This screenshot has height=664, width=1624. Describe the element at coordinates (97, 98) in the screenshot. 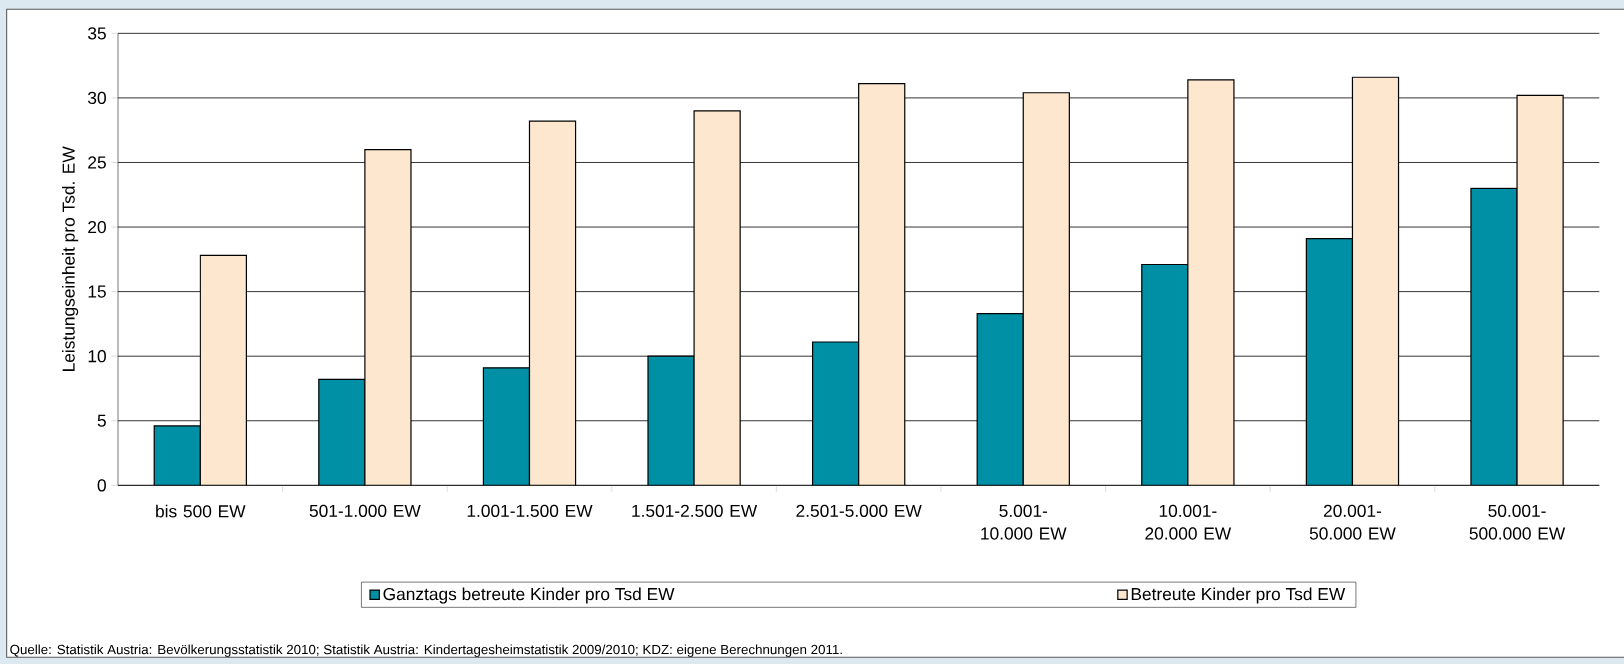

I see `y-tick-label: 30` at that location.